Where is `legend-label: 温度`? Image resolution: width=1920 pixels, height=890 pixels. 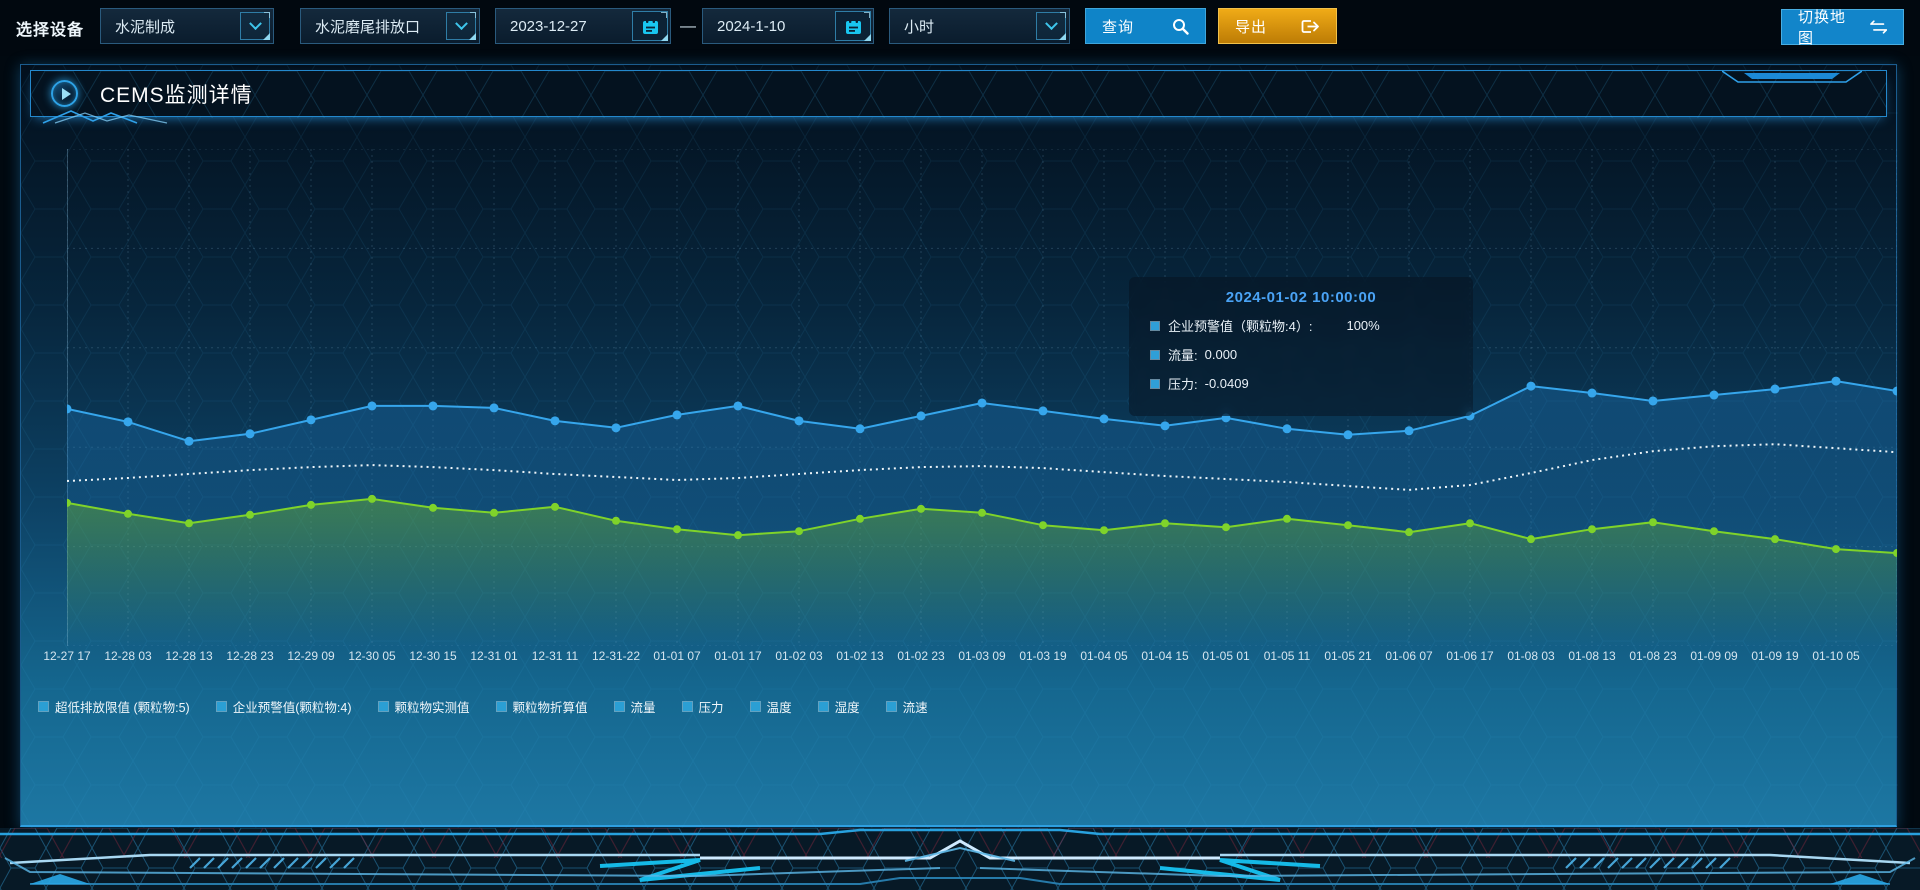 legend-label: 温度 is located at coordinates (779, 708).